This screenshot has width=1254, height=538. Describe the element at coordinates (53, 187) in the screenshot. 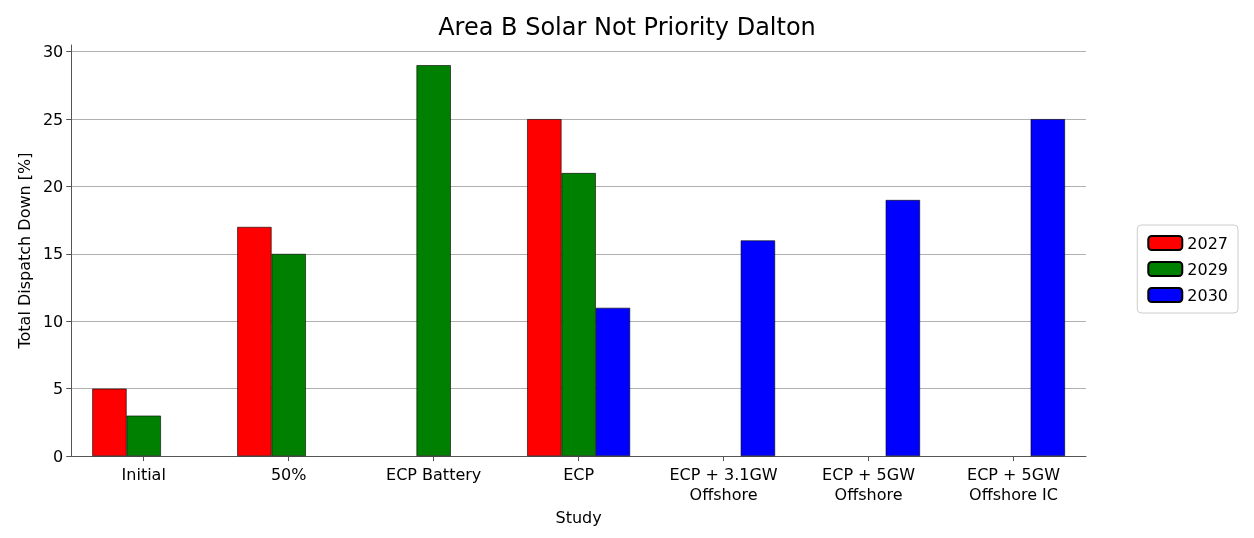

I see `y-tick-label: 20` at that location.